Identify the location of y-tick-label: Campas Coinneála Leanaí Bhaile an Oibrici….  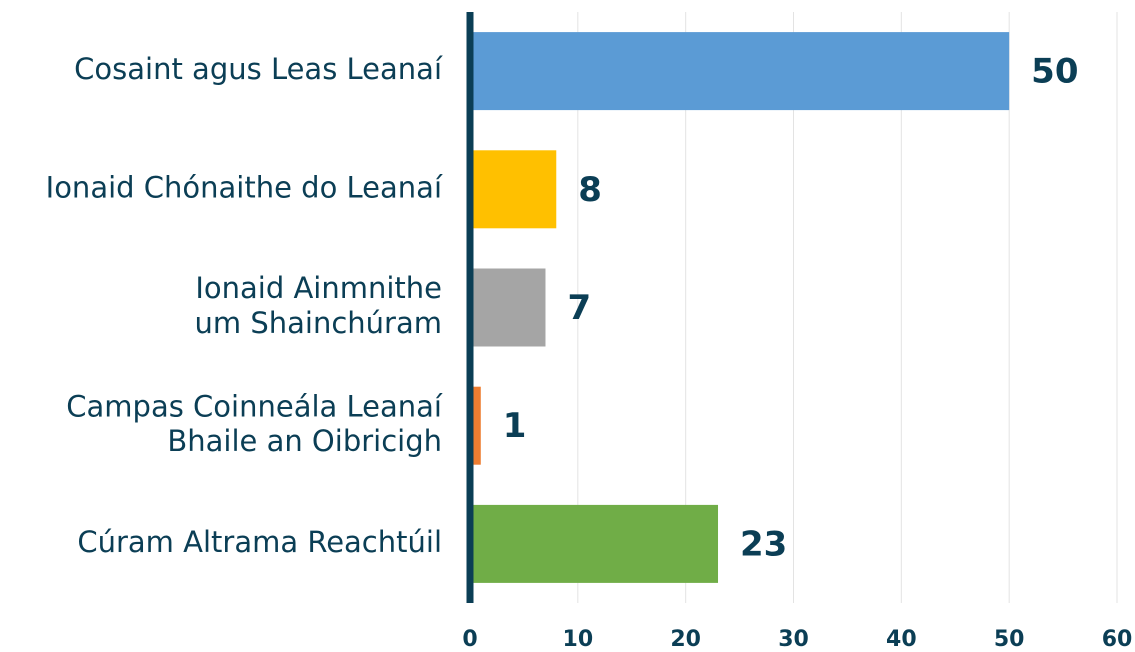
(254, 423).